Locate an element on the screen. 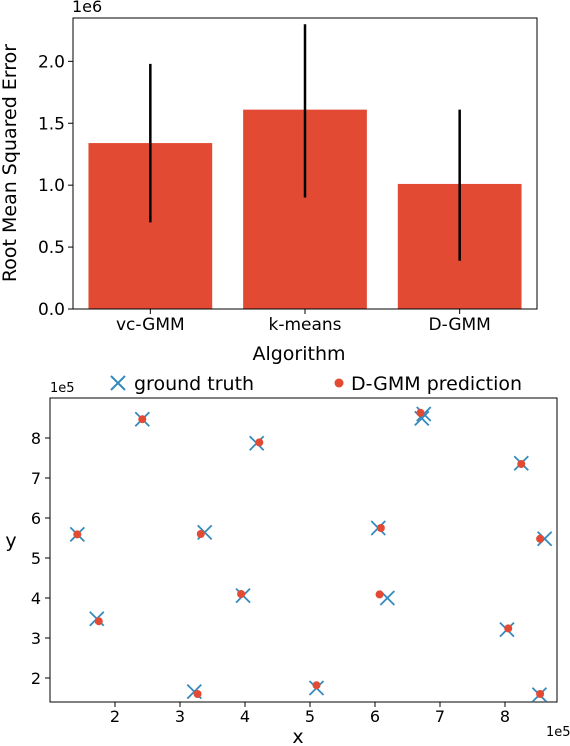  scatter-x-multiplier: 1e5 is located at coordinates (558, 732).